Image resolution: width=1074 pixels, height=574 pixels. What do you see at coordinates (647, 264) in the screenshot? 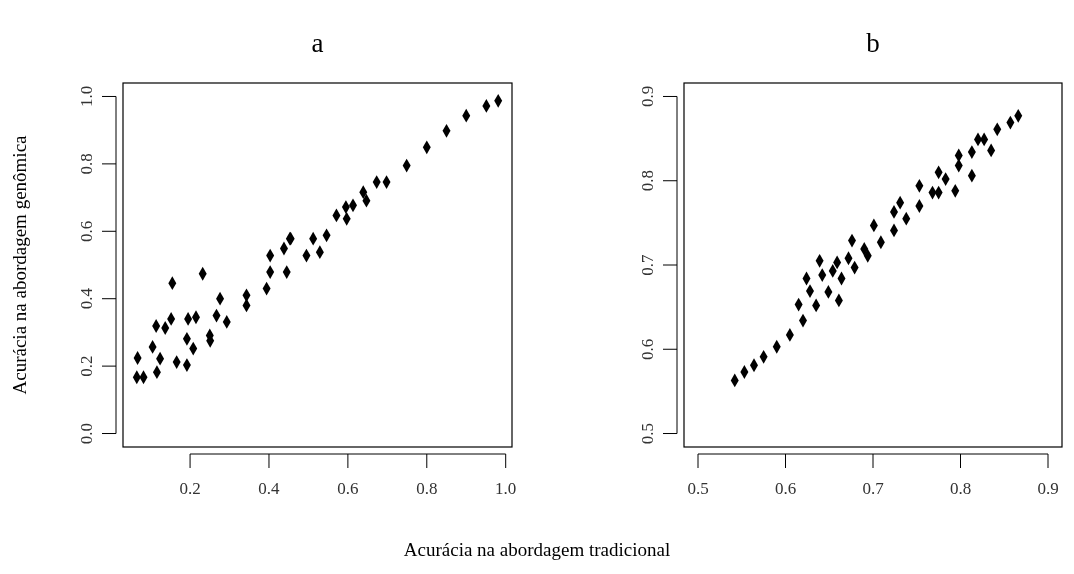
I see `y-tick-label: 0.7` at bounding box center [647, 264].